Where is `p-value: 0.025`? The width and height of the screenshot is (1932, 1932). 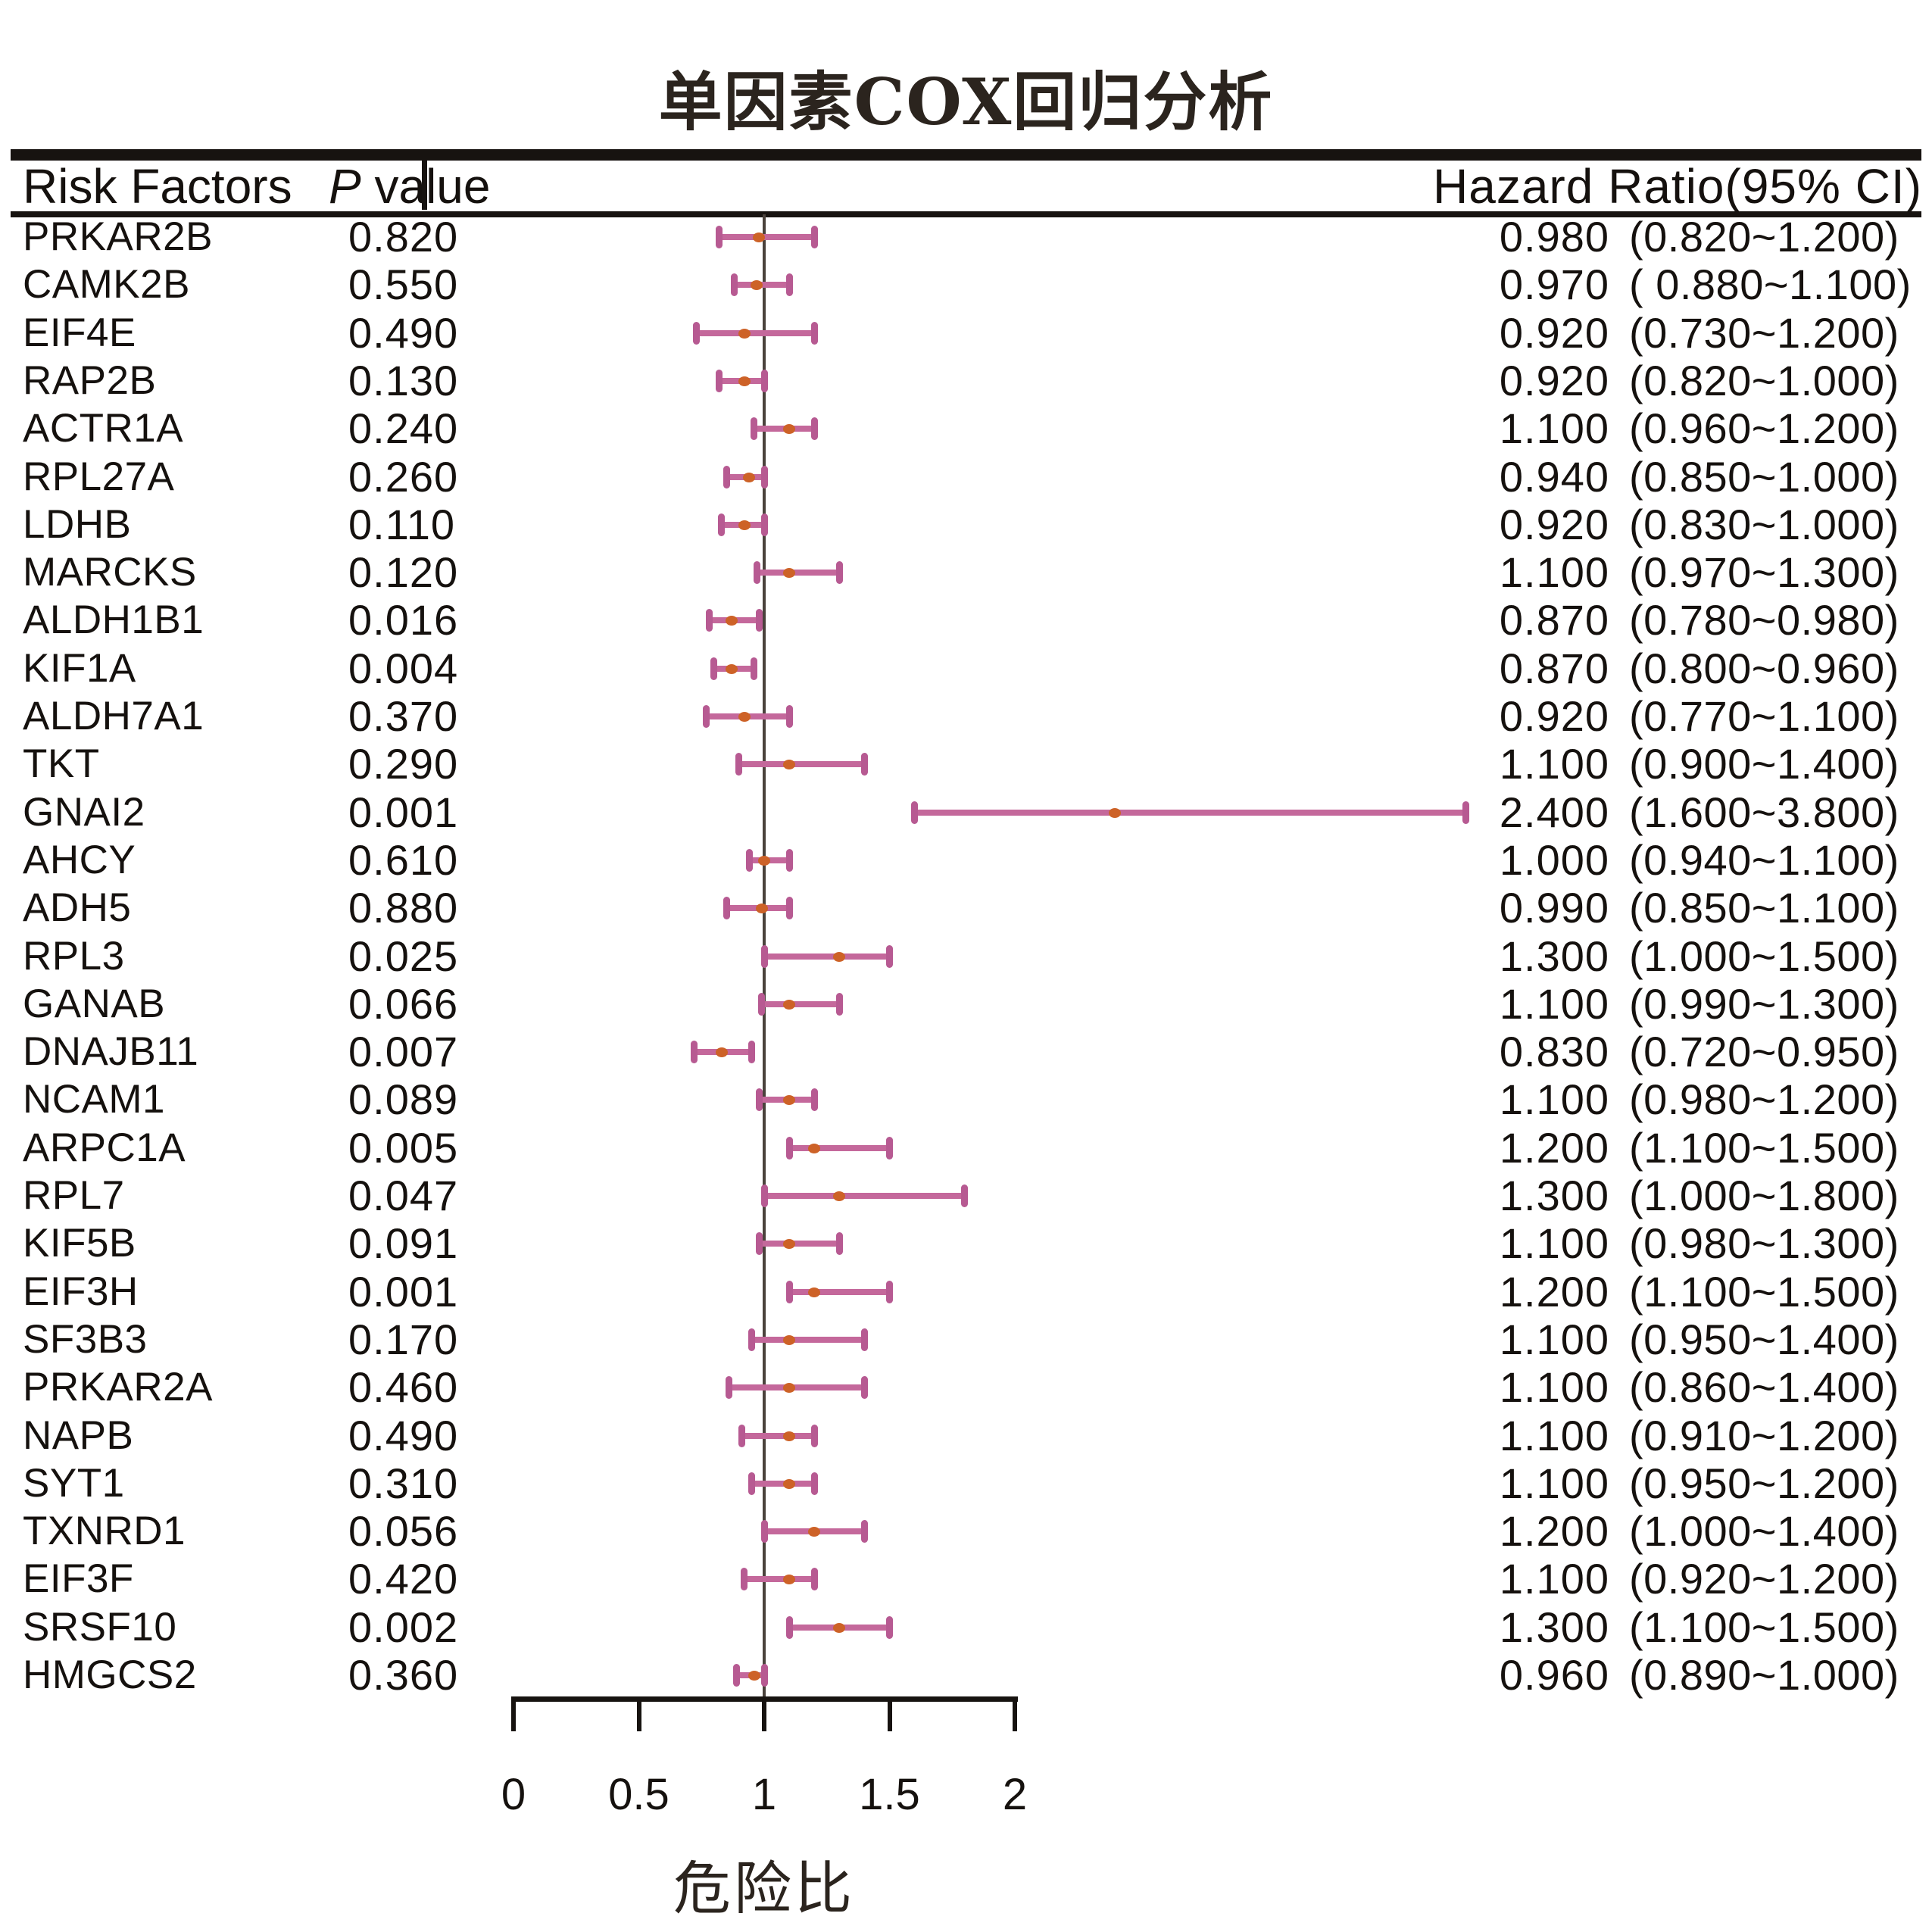
p-value: 0.025 is located at coordinates (403, 956).